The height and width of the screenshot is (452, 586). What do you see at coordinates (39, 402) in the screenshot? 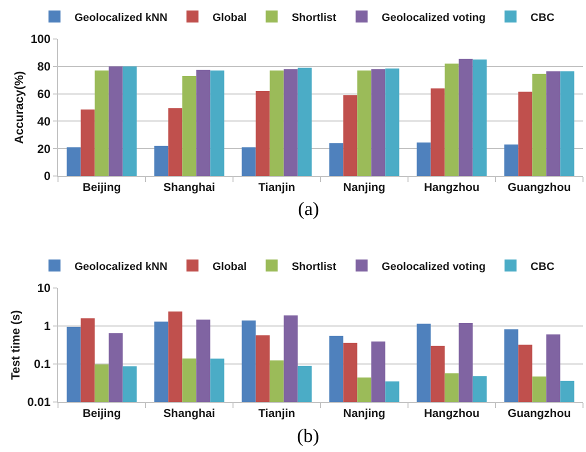
I see `y-tick-label: 0.01` at bounding box center [39, 402].